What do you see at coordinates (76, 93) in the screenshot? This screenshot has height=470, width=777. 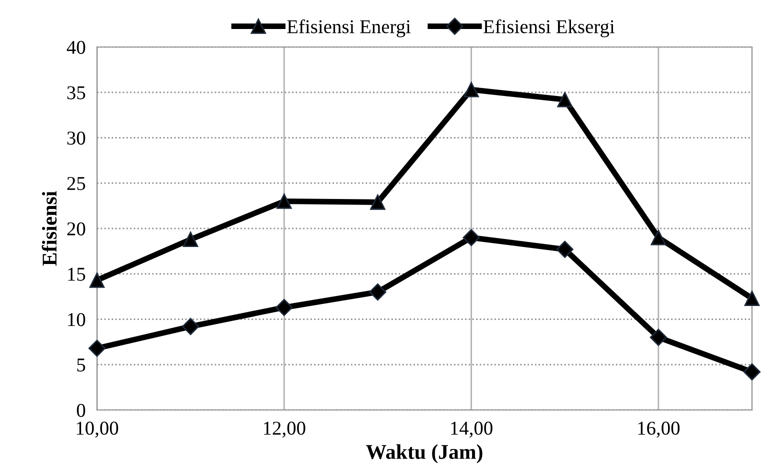 I see `y-tick-label: 35` at bounding box center [76, 93].